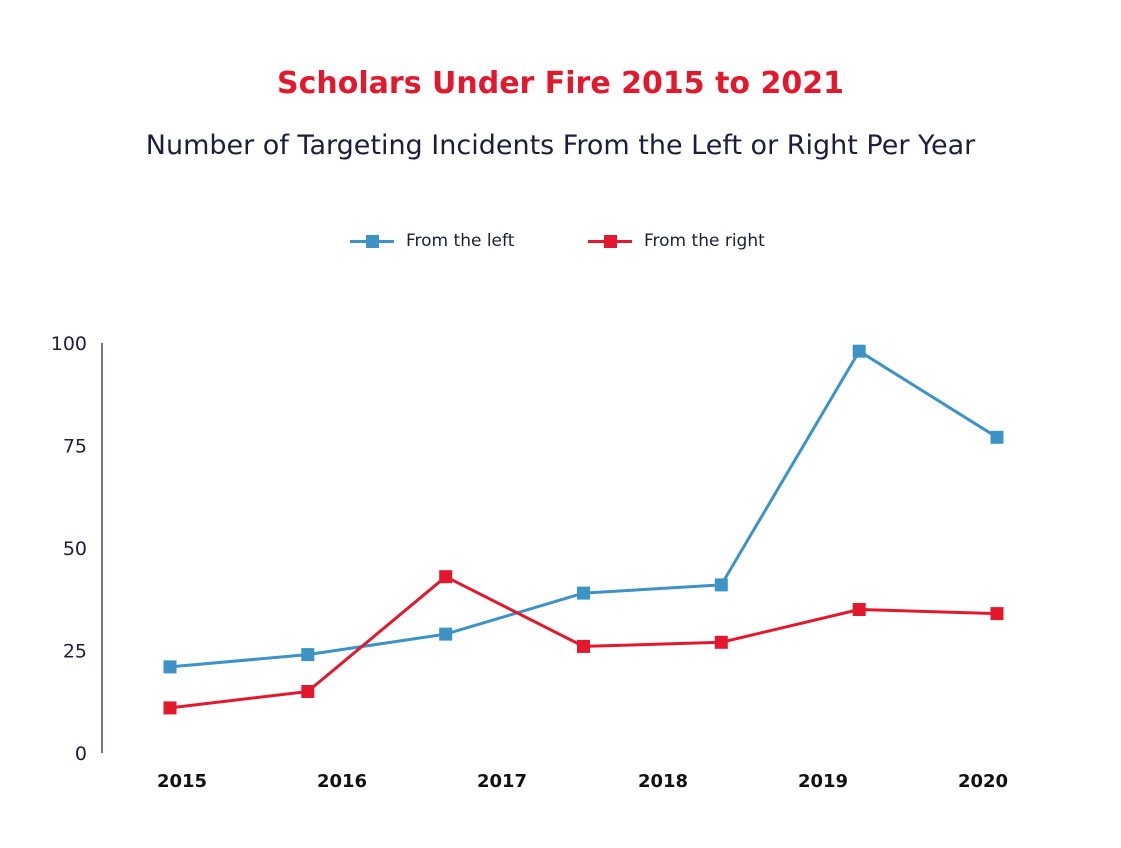 The image size is (1121, 848). I want to click on x-tick-label: 2018, so click(663, 781).